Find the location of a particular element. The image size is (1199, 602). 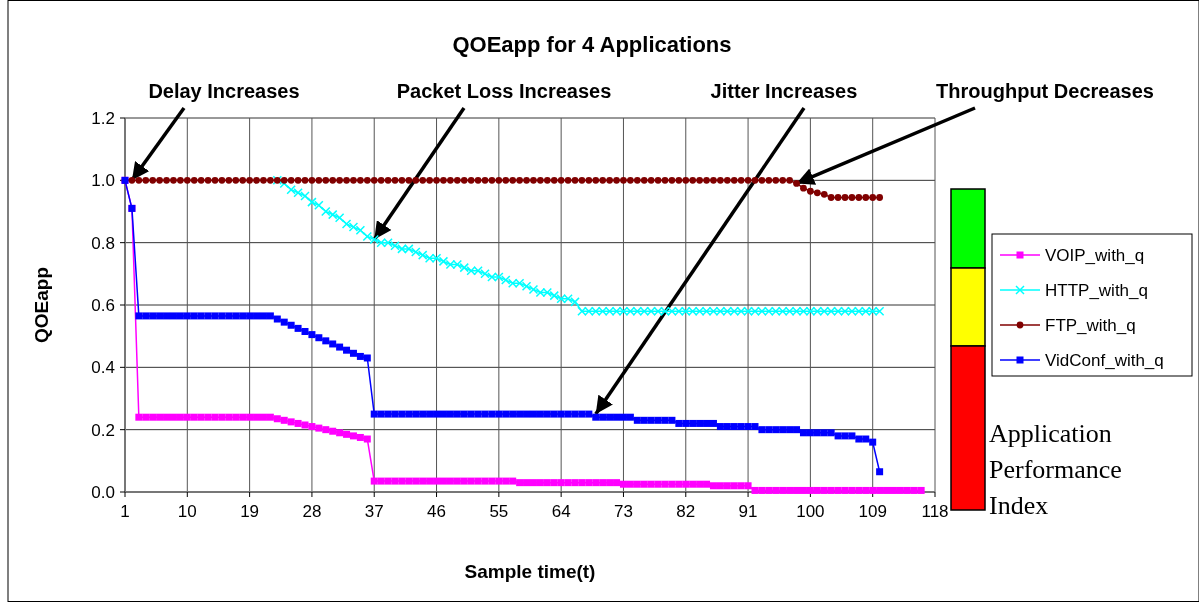

x-tick-label: 91 is located at coordinates (748, 511).